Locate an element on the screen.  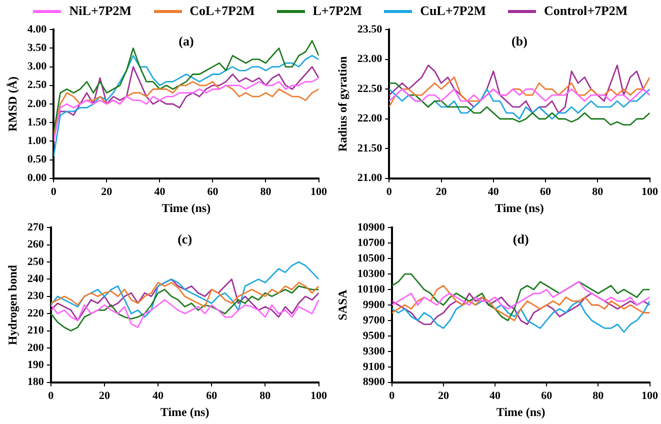
y-tick-label: 23.50 is located at coordinates (370, 29).